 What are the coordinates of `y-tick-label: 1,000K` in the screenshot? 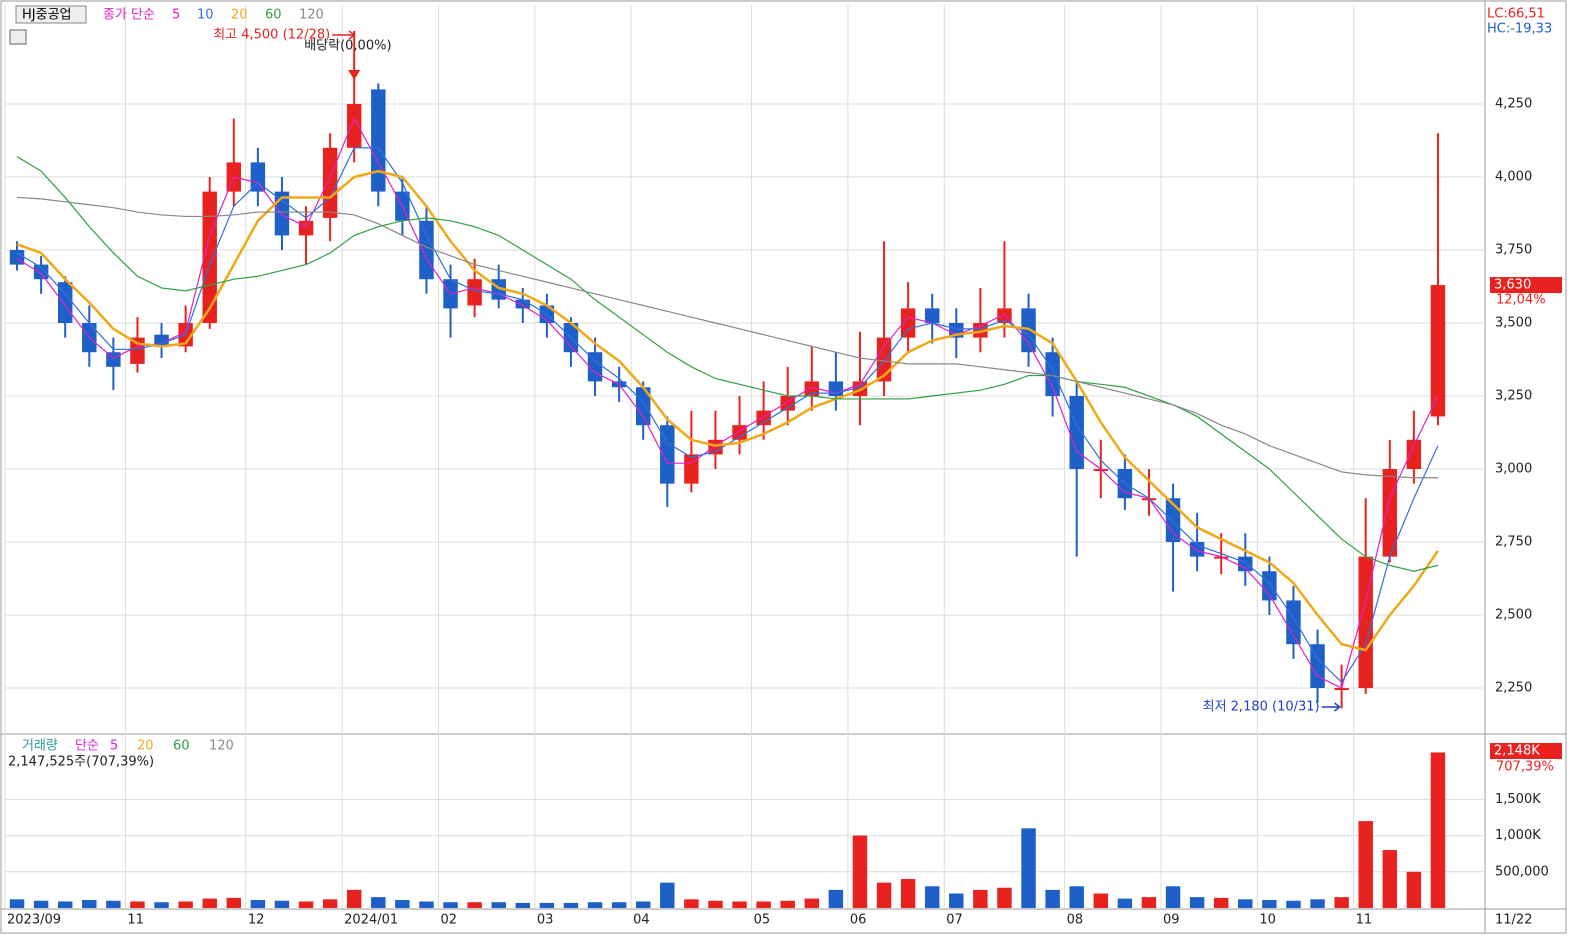 It's located at (1518, 835).